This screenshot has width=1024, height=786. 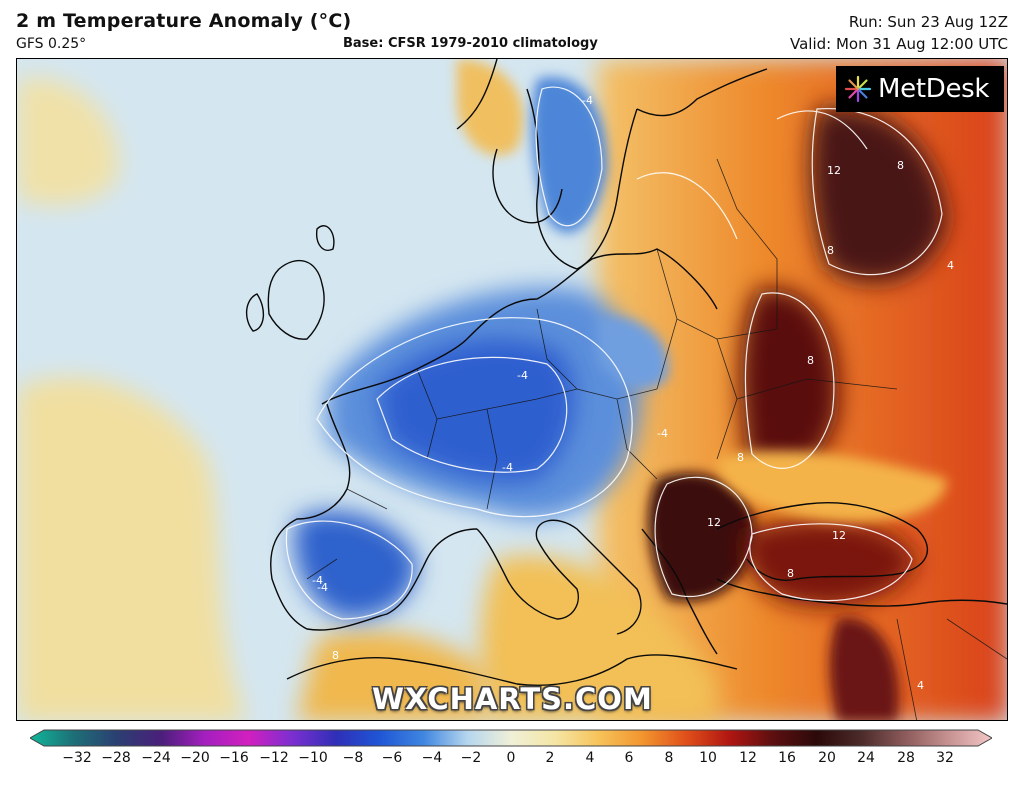 What do you see at coordinates (313, 758) in the screenshot?
I see `colorbar-tick: −10` at bounding box center [313, 758].